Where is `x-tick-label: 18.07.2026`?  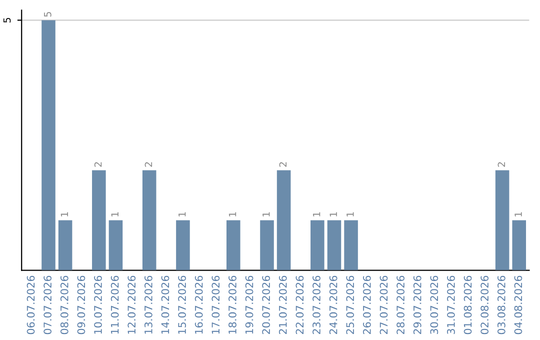 x-tick-label: 18.07.2026 is located at coordinates (232, 305).